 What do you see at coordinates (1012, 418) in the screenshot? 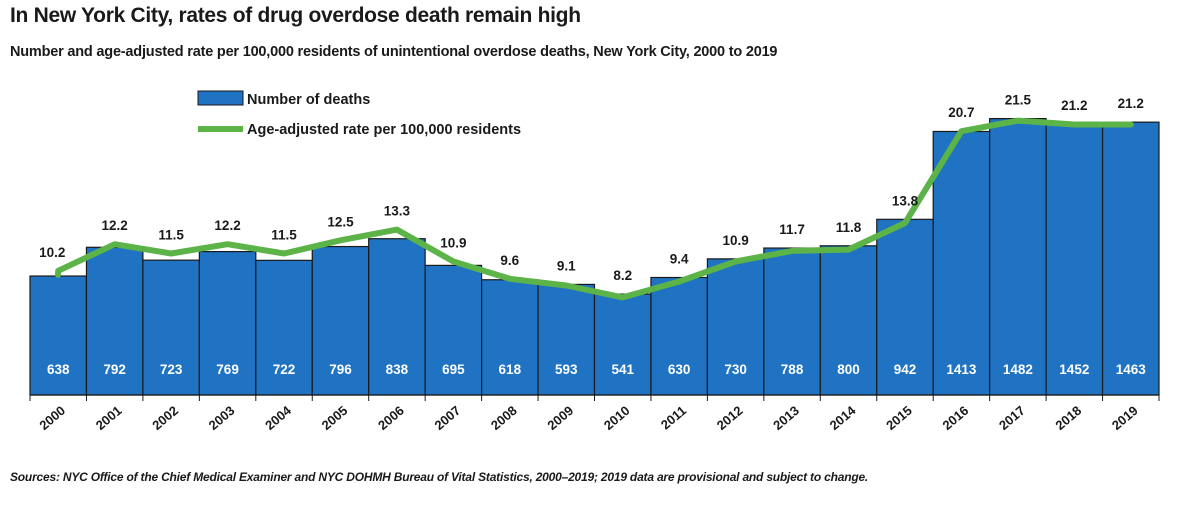
I see `x-tick-label-2017: 2017` at bounding box center [1012, 418].